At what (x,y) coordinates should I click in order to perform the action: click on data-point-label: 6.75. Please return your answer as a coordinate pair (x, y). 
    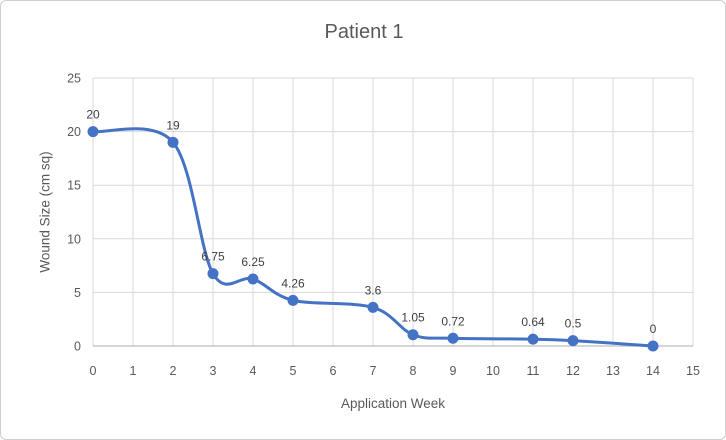
    Looking at the image, I should click on (213, 257).